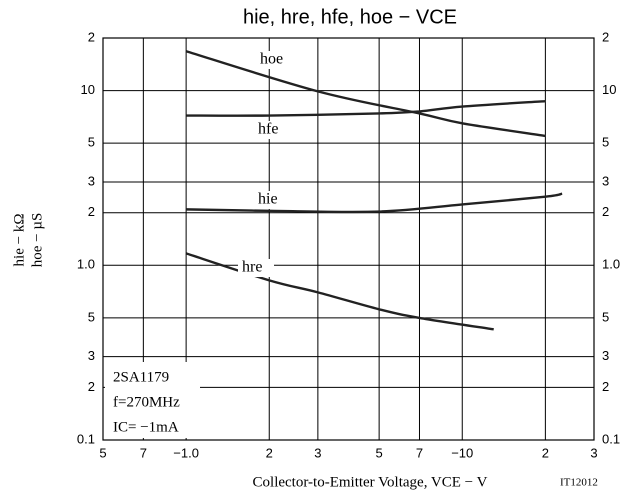  What do you see at coordinates (186, 452) in the screenshot?
I see `x-tick-label: −1.0` at bounding box center [186, 452].